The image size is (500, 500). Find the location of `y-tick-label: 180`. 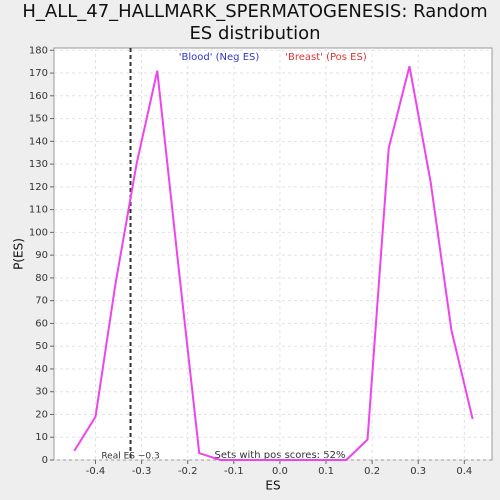

y-tick-label: 180 is located at coordinates (38, 50).